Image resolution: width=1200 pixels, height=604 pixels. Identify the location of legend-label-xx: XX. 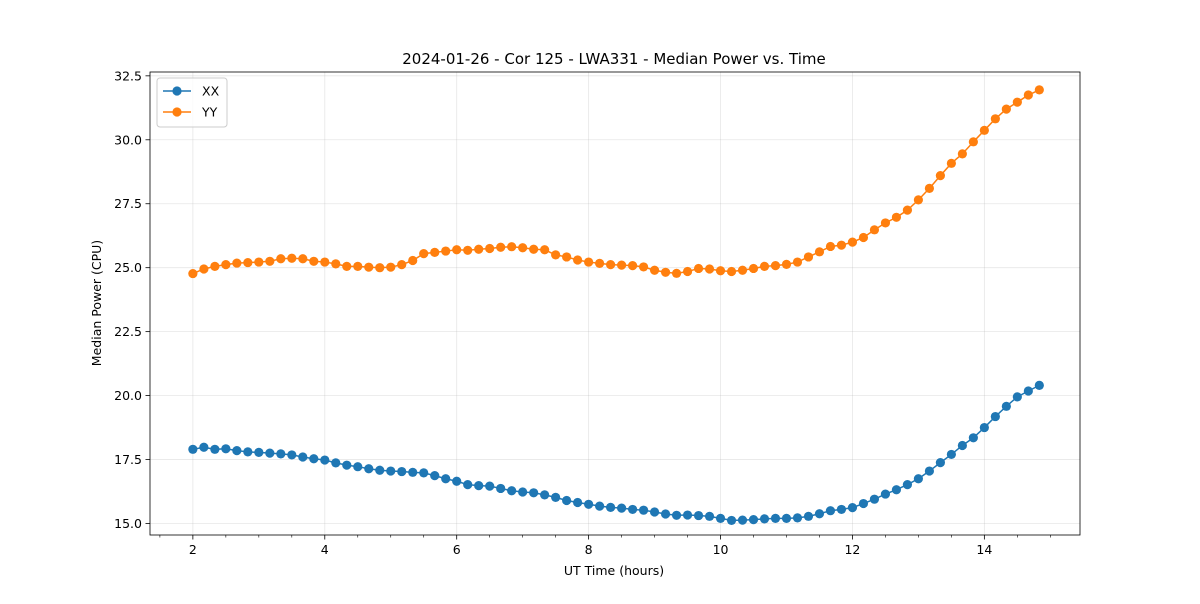
(211, 91).